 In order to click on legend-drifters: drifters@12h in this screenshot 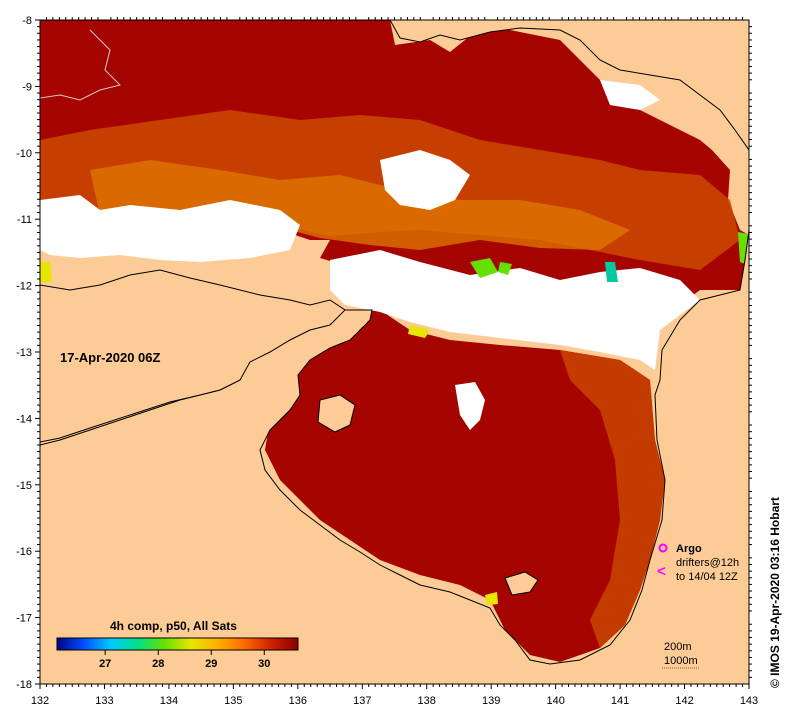, I will do `click(707, 563)`.